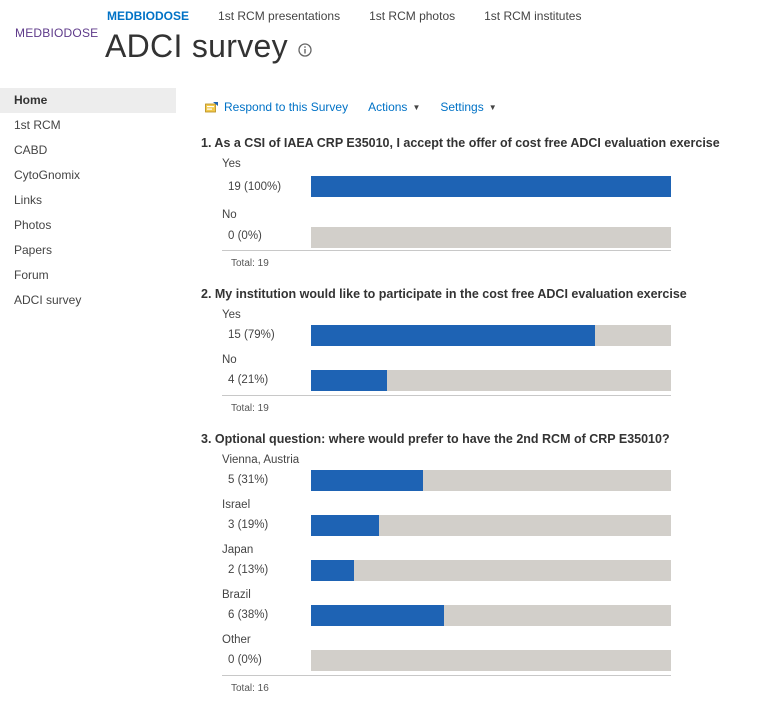  What do you see at coordinates (412, 16) in the screenshot?
I see `topnav-item-rcm-photos: 1st RCM photos` at bounding box center [412, 16].